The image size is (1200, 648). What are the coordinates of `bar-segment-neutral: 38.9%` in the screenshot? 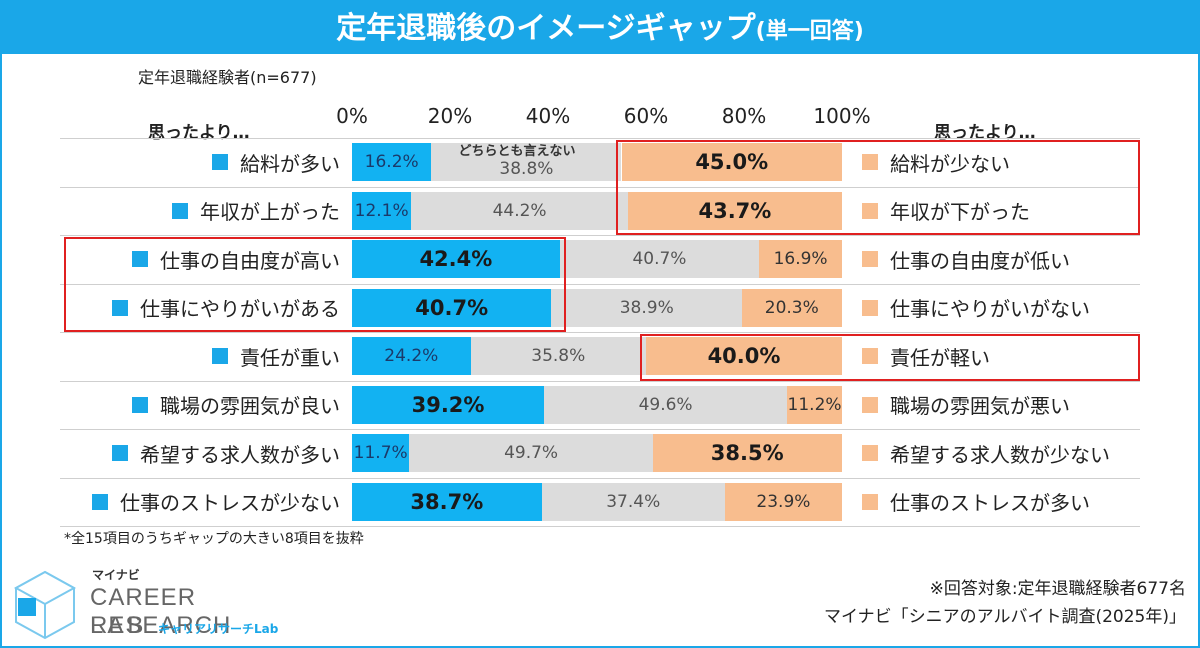 It's located at (647, 307).